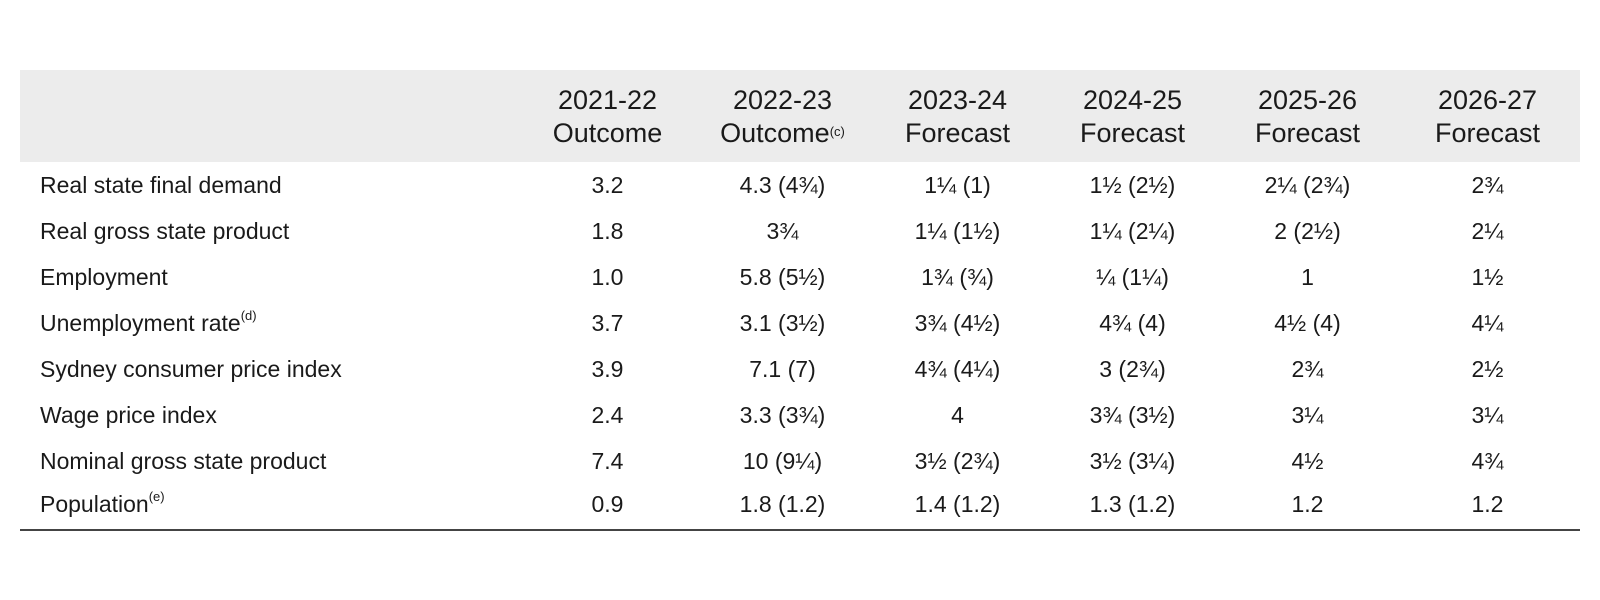 Image resolution: width=1600 pixels, height=600 pixels. I want to click on table-cell: 7.4, so click(607, 460).